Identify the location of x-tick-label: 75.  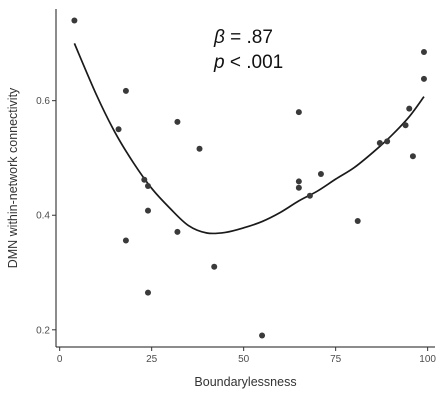
(336, 359).